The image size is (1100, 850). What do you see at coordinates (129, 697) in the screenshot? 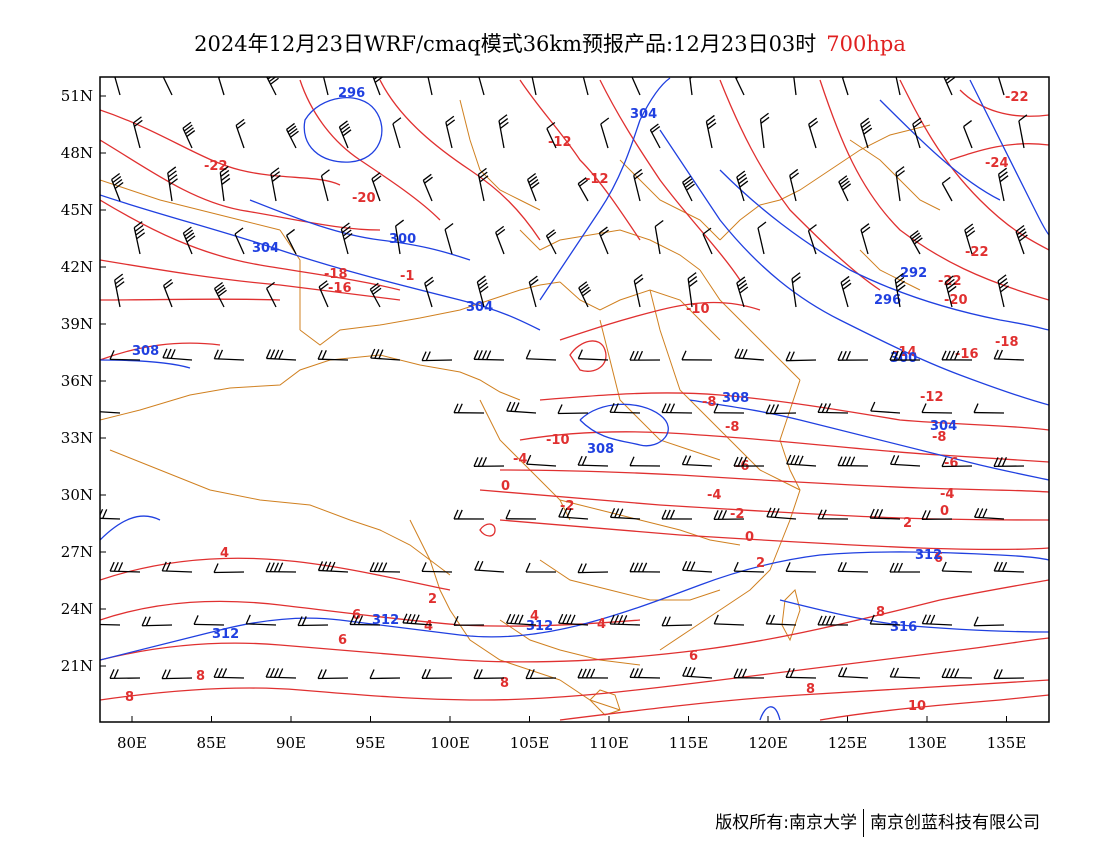
I see `temp-label: 8` at bounding box center [129, 697].